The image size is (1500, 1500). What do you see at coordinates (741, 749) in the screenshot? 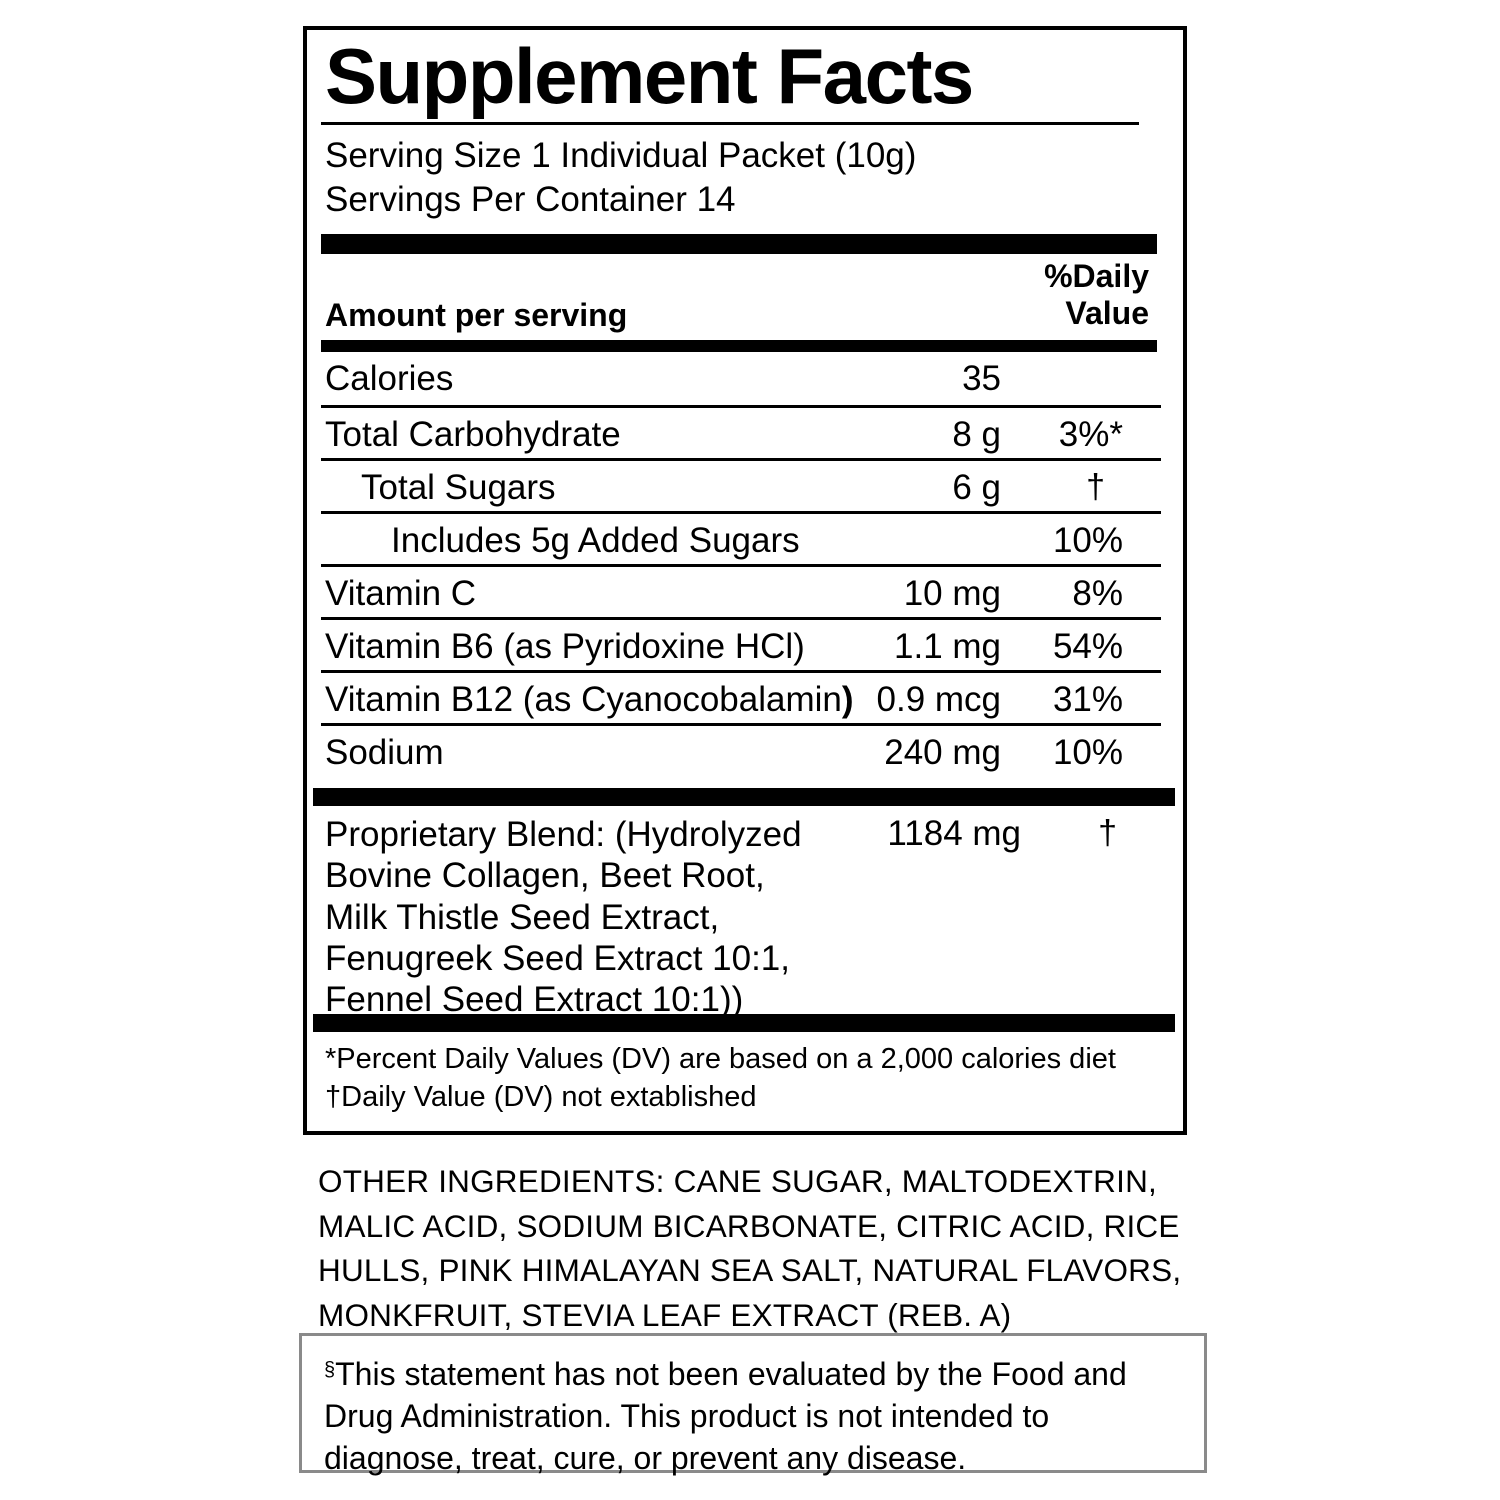
I see `table-row: Sodium 240 mg 10%` at bounding box center [741, 749].